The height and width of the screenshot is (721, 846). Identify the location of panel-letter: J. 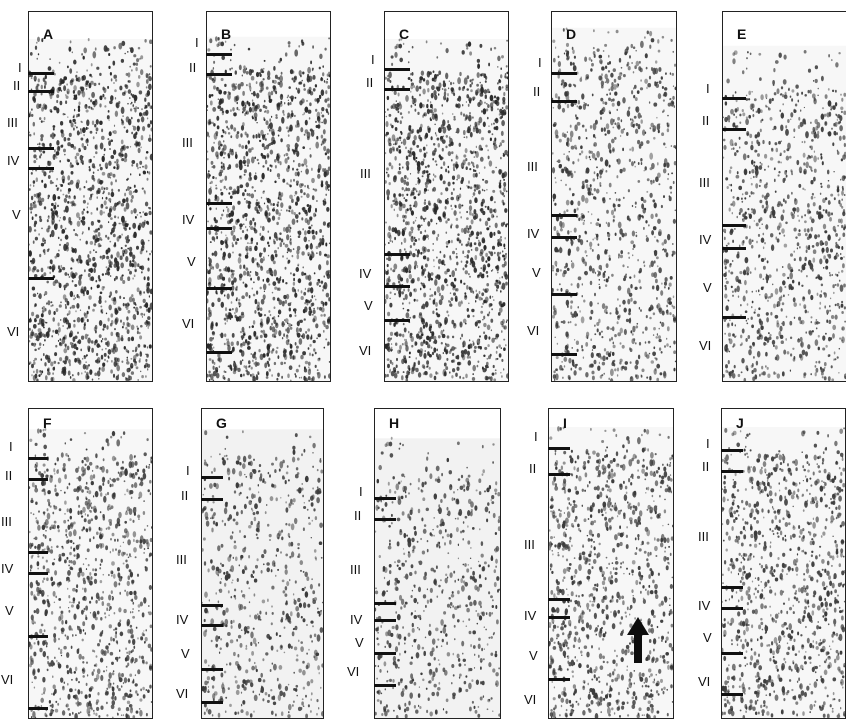
(740, 423).